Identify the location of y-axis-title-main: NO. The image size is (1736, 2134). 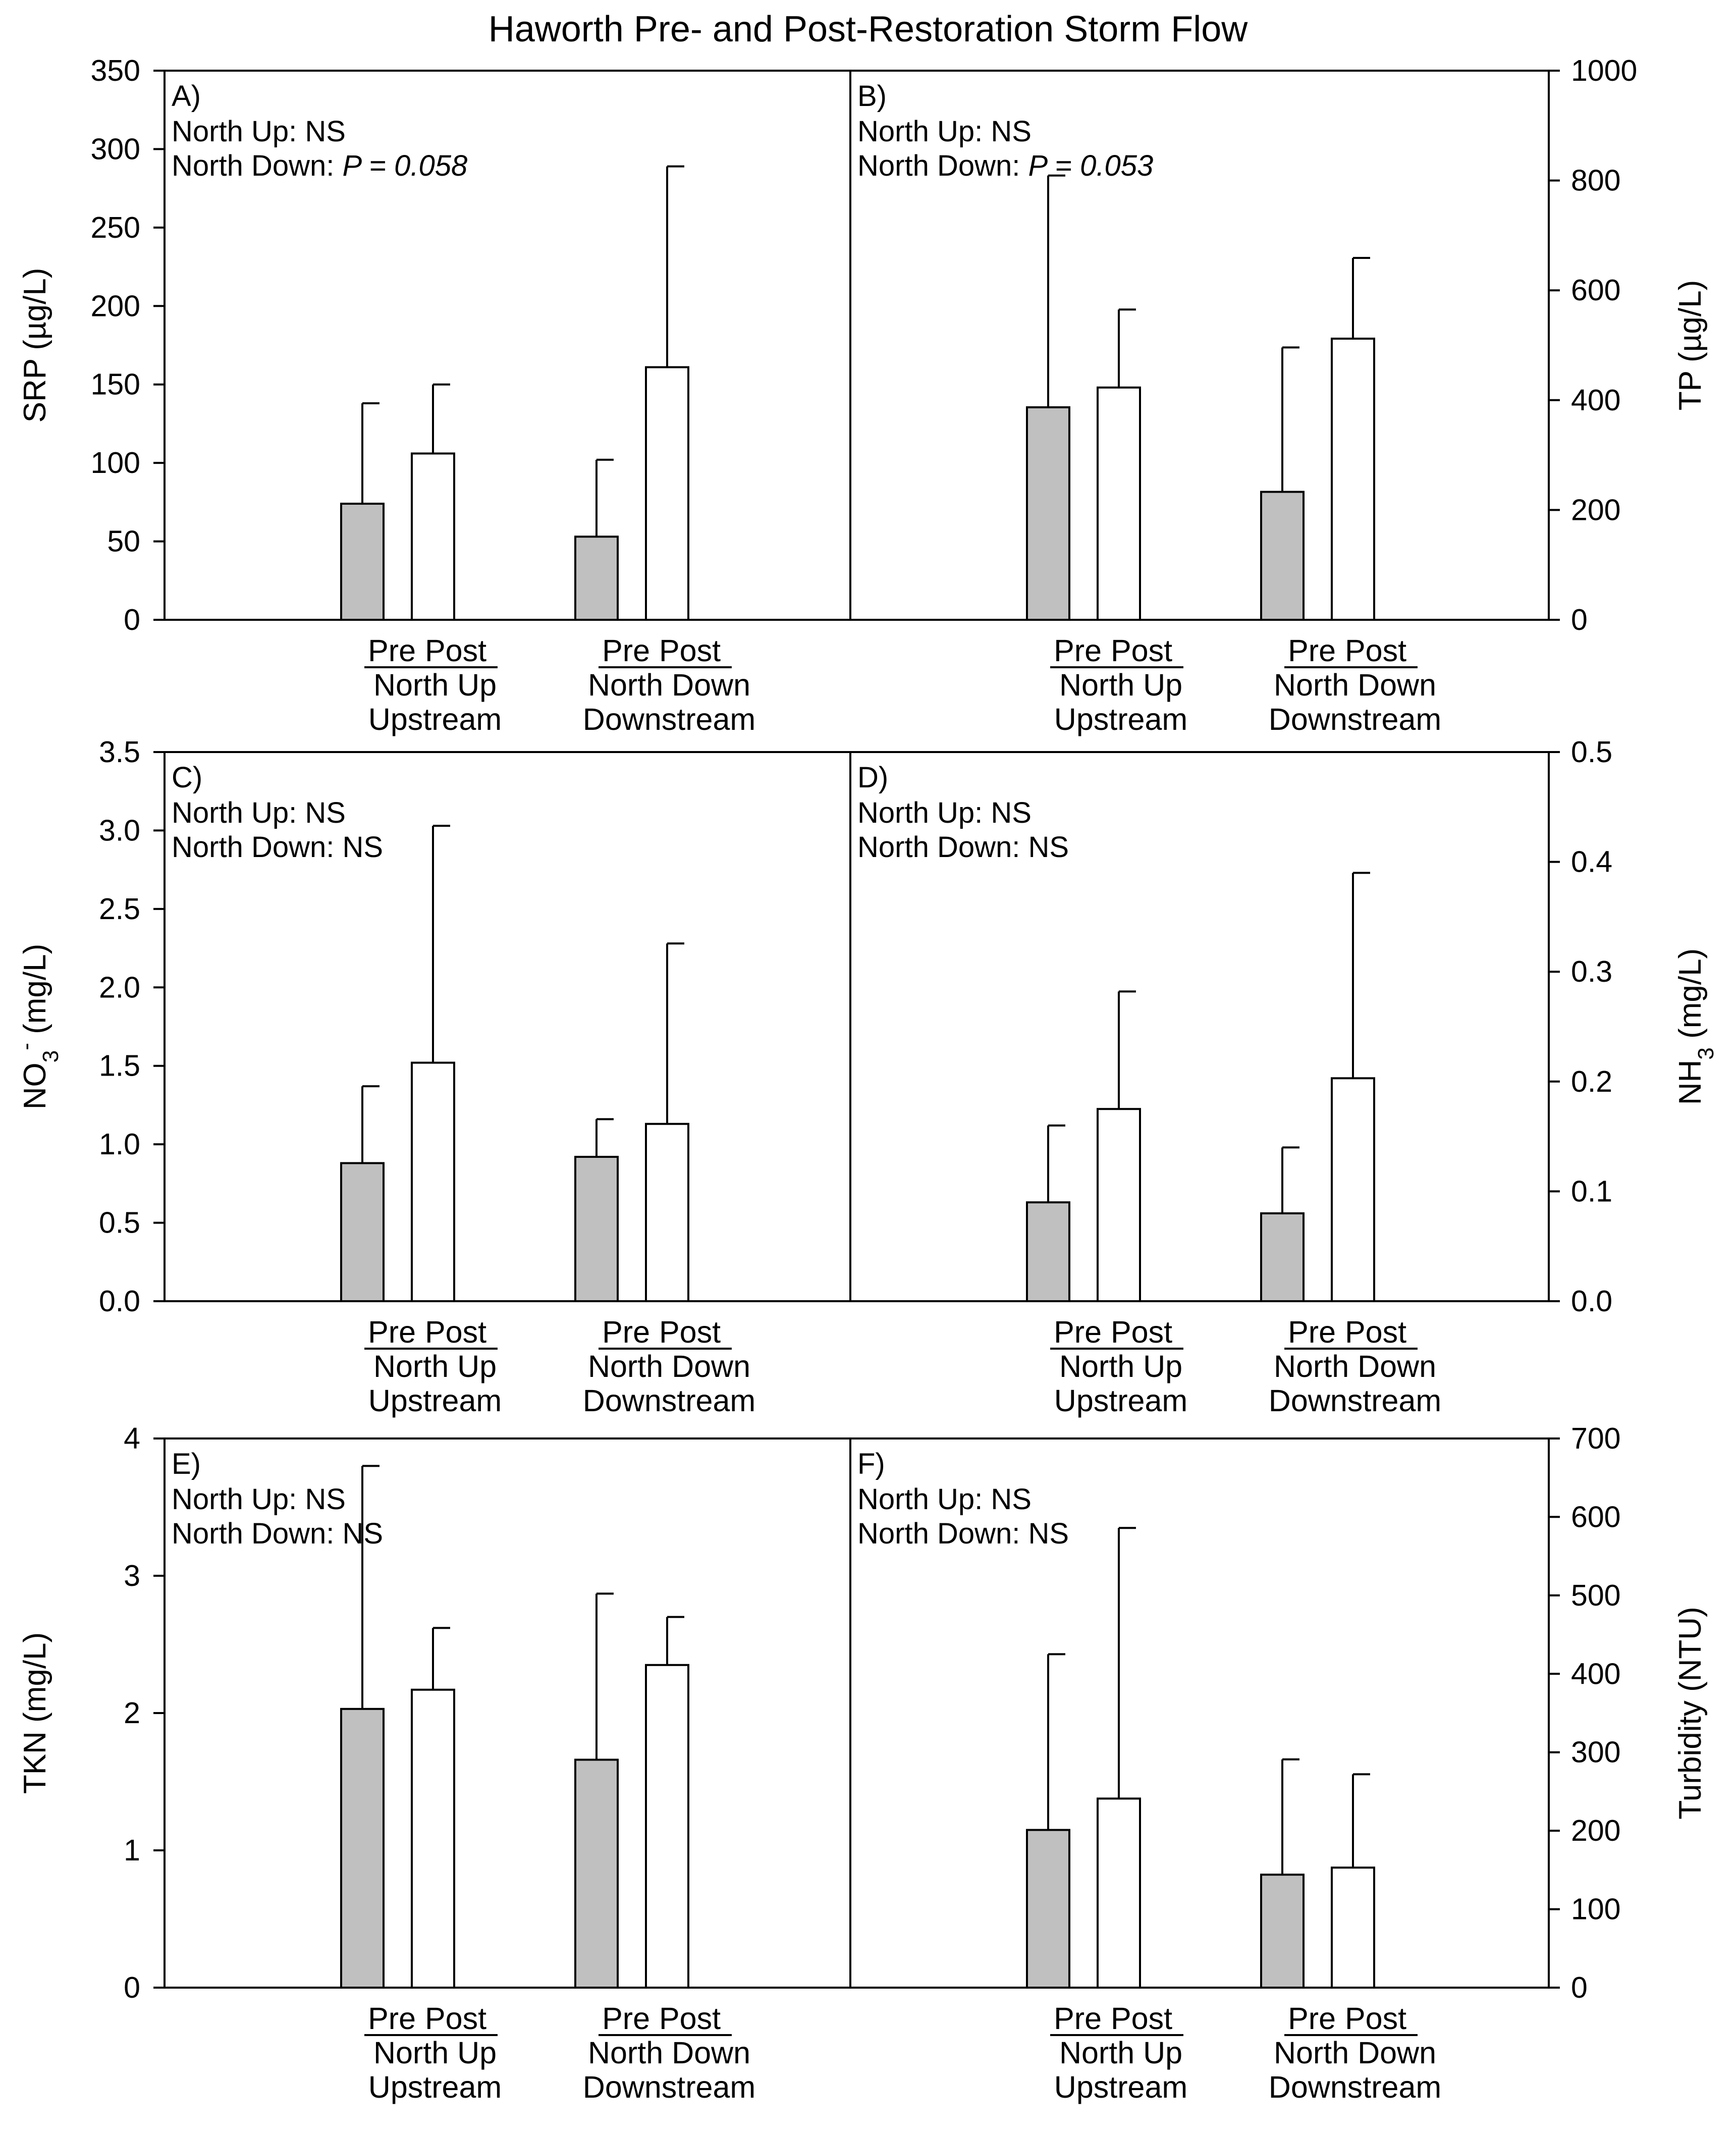
(35, 1085).